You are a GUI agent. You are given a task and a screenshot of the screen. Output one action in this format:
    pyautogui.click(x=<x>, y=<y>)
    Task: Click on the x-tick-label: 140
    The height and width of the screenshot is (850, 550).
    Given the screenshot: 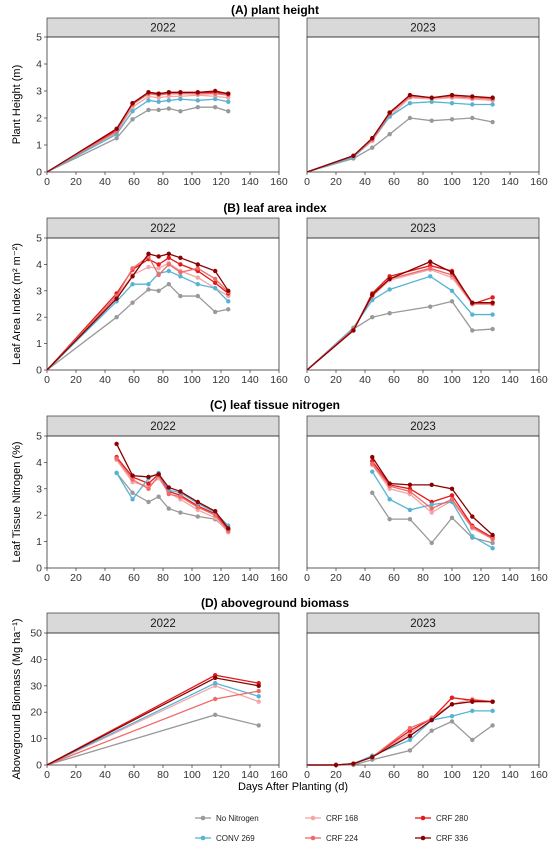 What is the action you would take?
    pyautogui.click(x=250, y=380)
    